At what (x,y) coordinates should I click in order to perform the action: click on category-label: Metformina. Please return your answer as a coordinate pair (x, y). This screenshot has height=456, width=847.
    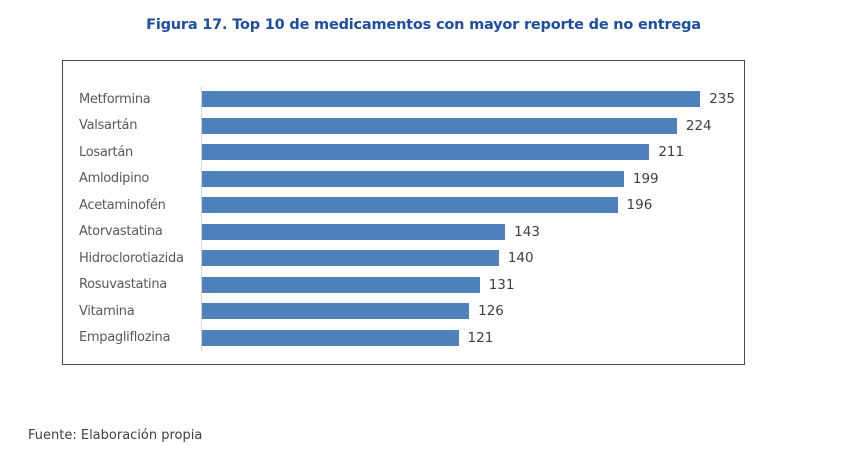
    Looking at the image, I should click on (115, 99).